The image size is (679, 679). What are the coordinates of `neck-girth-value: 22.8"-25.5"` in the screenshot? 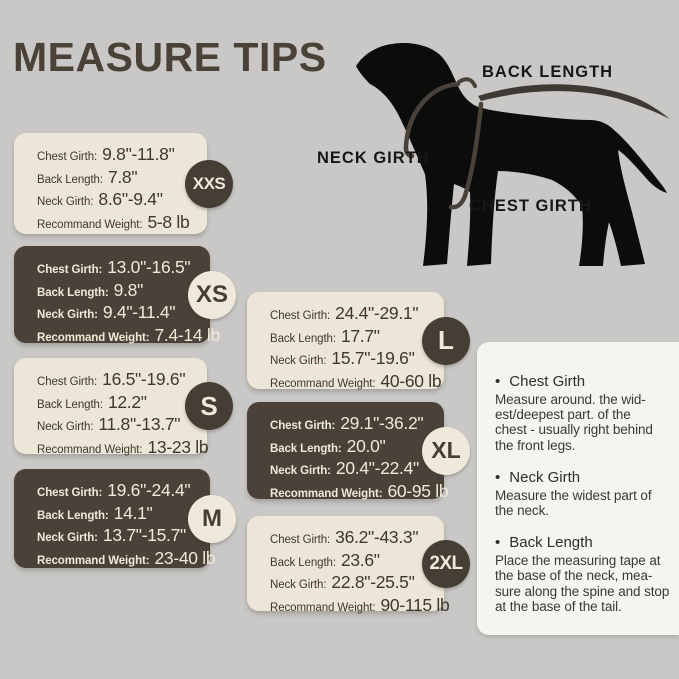 It's located at (373, 582).